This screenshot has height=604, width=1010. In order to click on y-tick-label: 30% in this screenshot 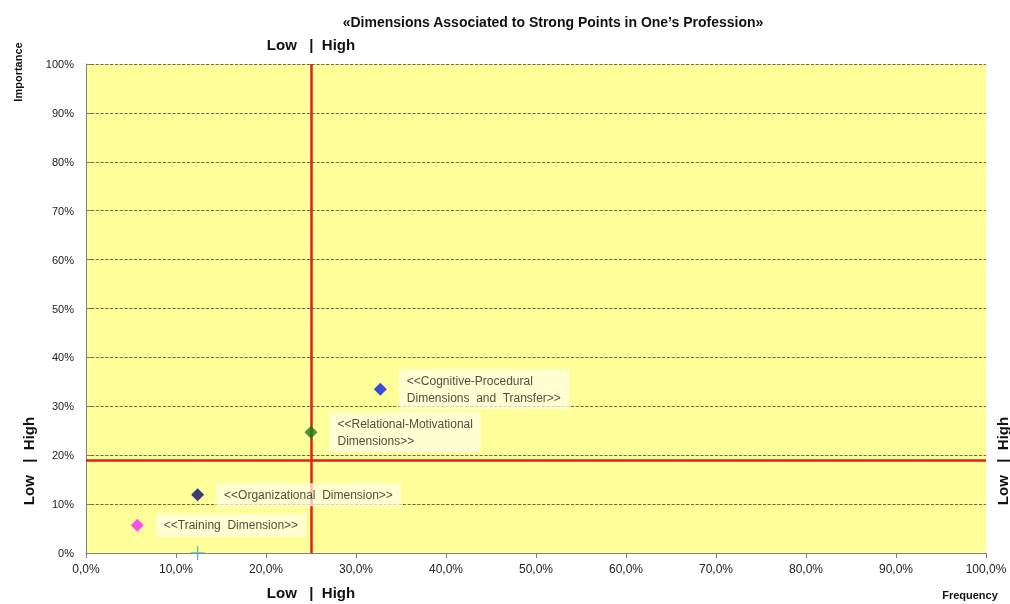, I will do `click(63, 406)`.